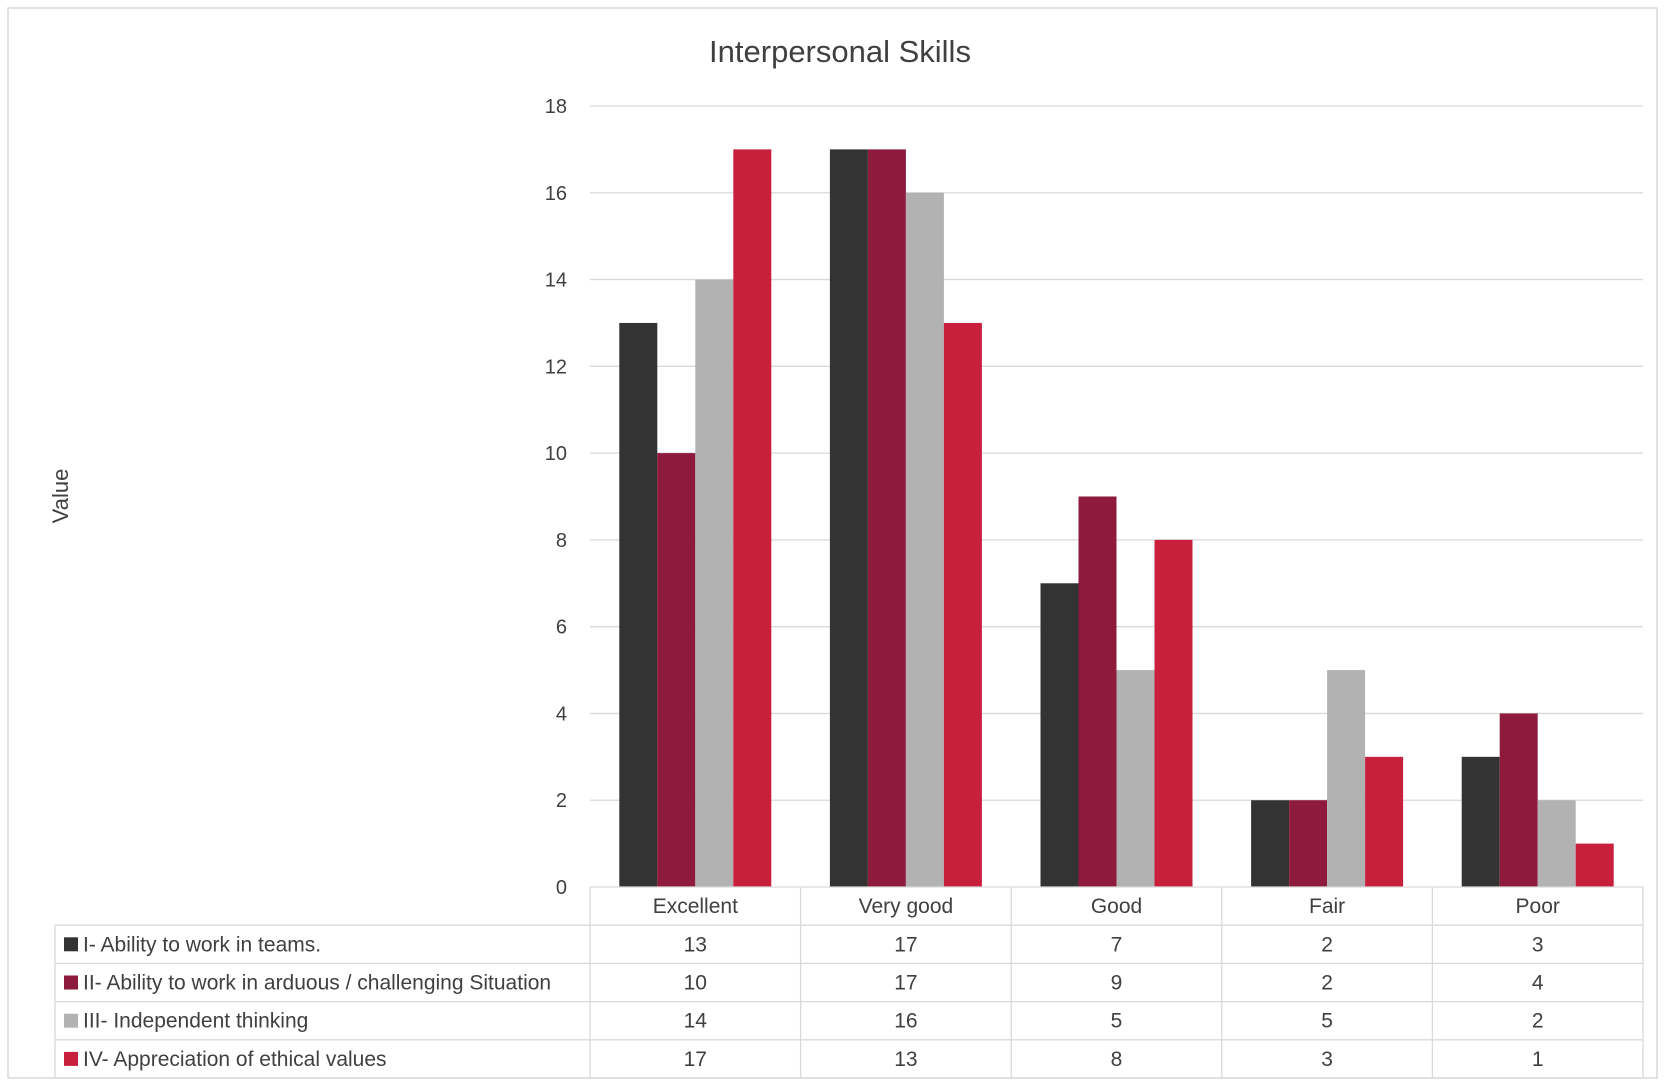 The image size is (1665, 1091). Describe the element at coordinates (556, 367) in the screenshot. I see `y-tick-label: 12` at that location.